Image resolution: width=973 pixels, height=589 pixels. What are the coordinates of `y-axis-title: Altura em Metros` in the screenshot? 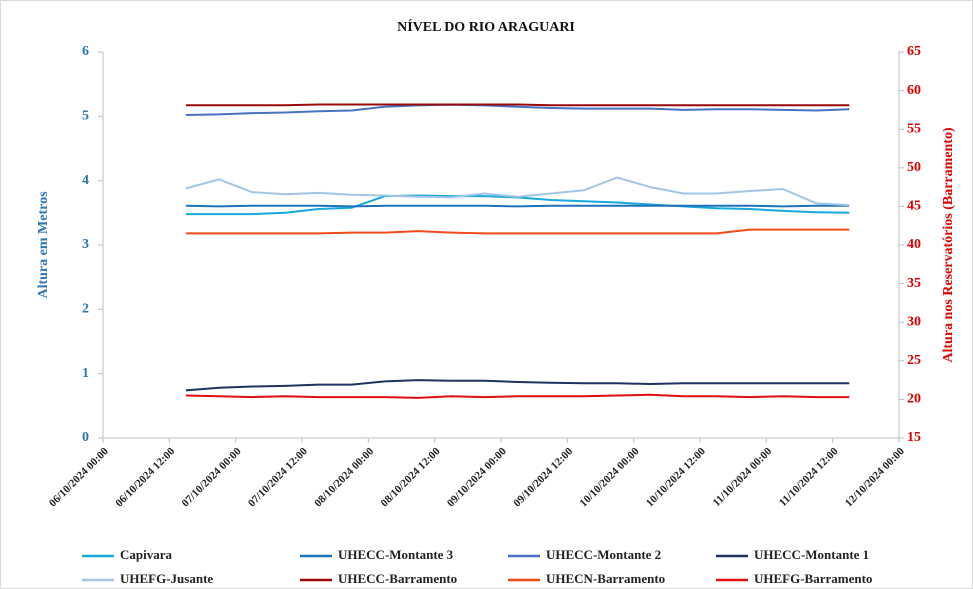 It's located at (43, 245).